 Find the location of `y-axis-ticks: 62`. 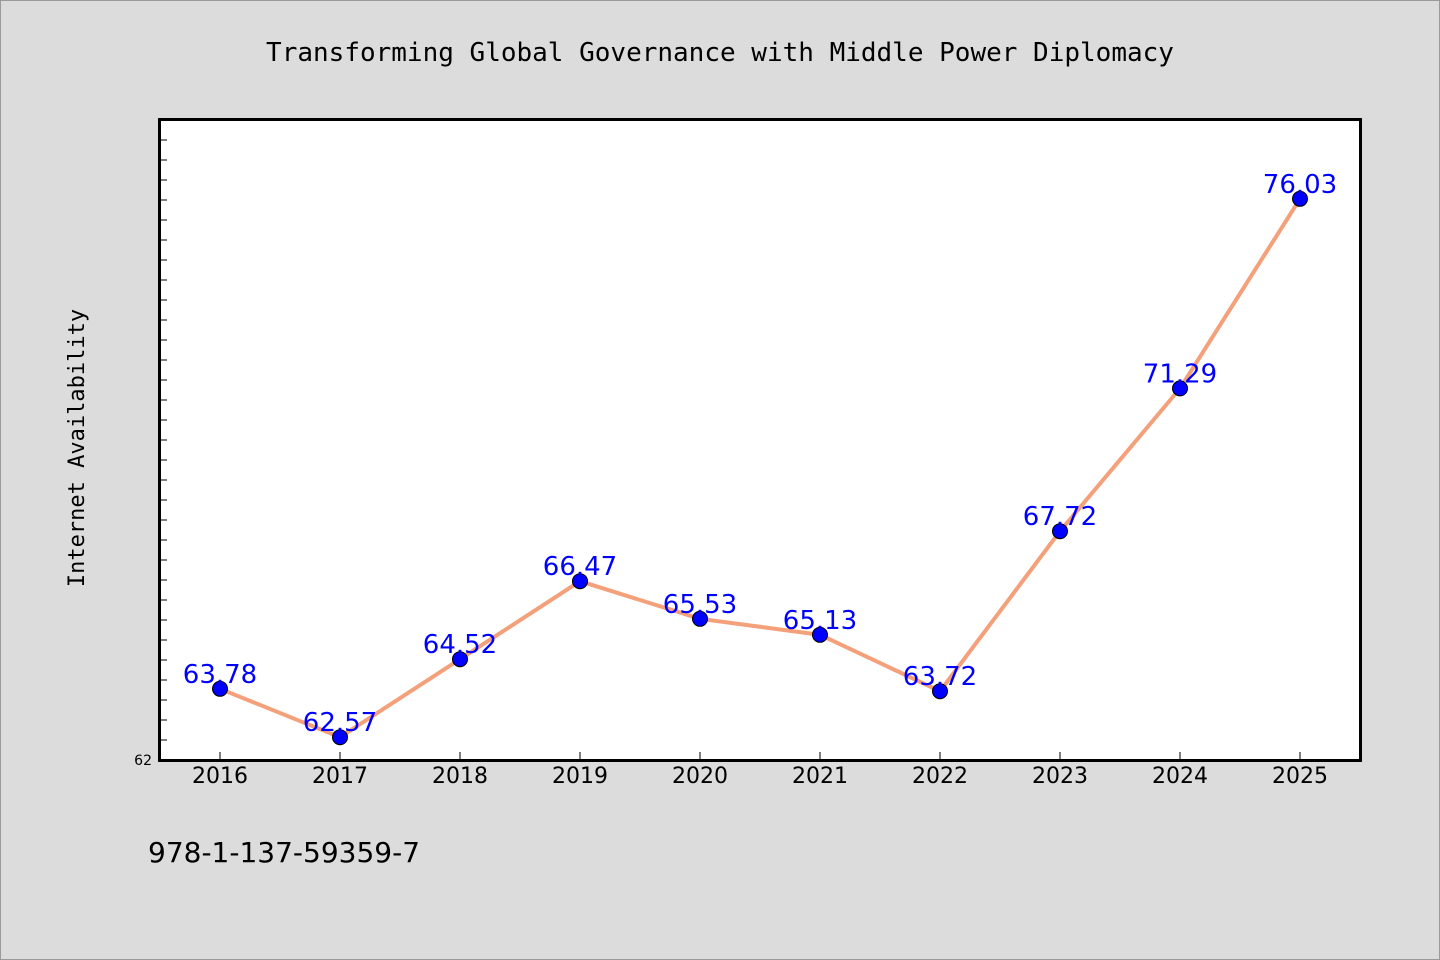

y-axis-ticks: 62 is located at coordinates (150, 454).